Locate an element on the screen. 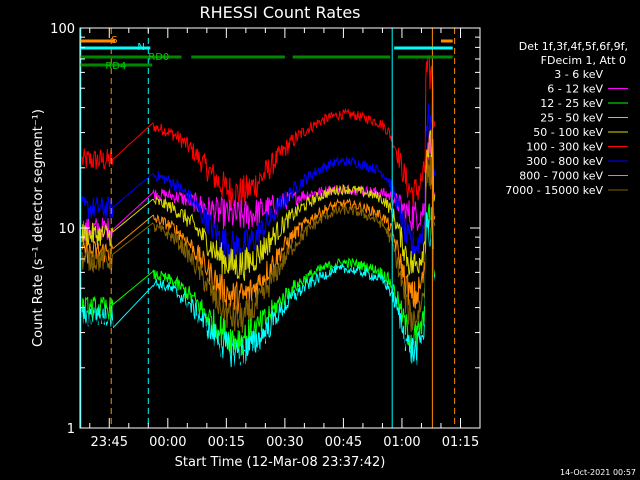 The width and height of the screenshot is (640, 480). x-tick-label: 23:45 is located at coordinates (109, 442).